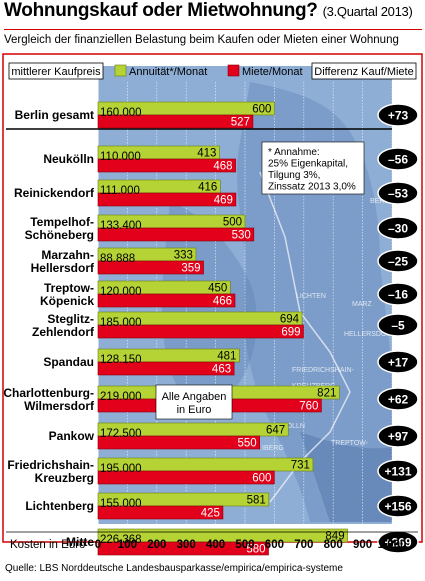  I want to click on x-tick-label: 400, so click(215, 545).